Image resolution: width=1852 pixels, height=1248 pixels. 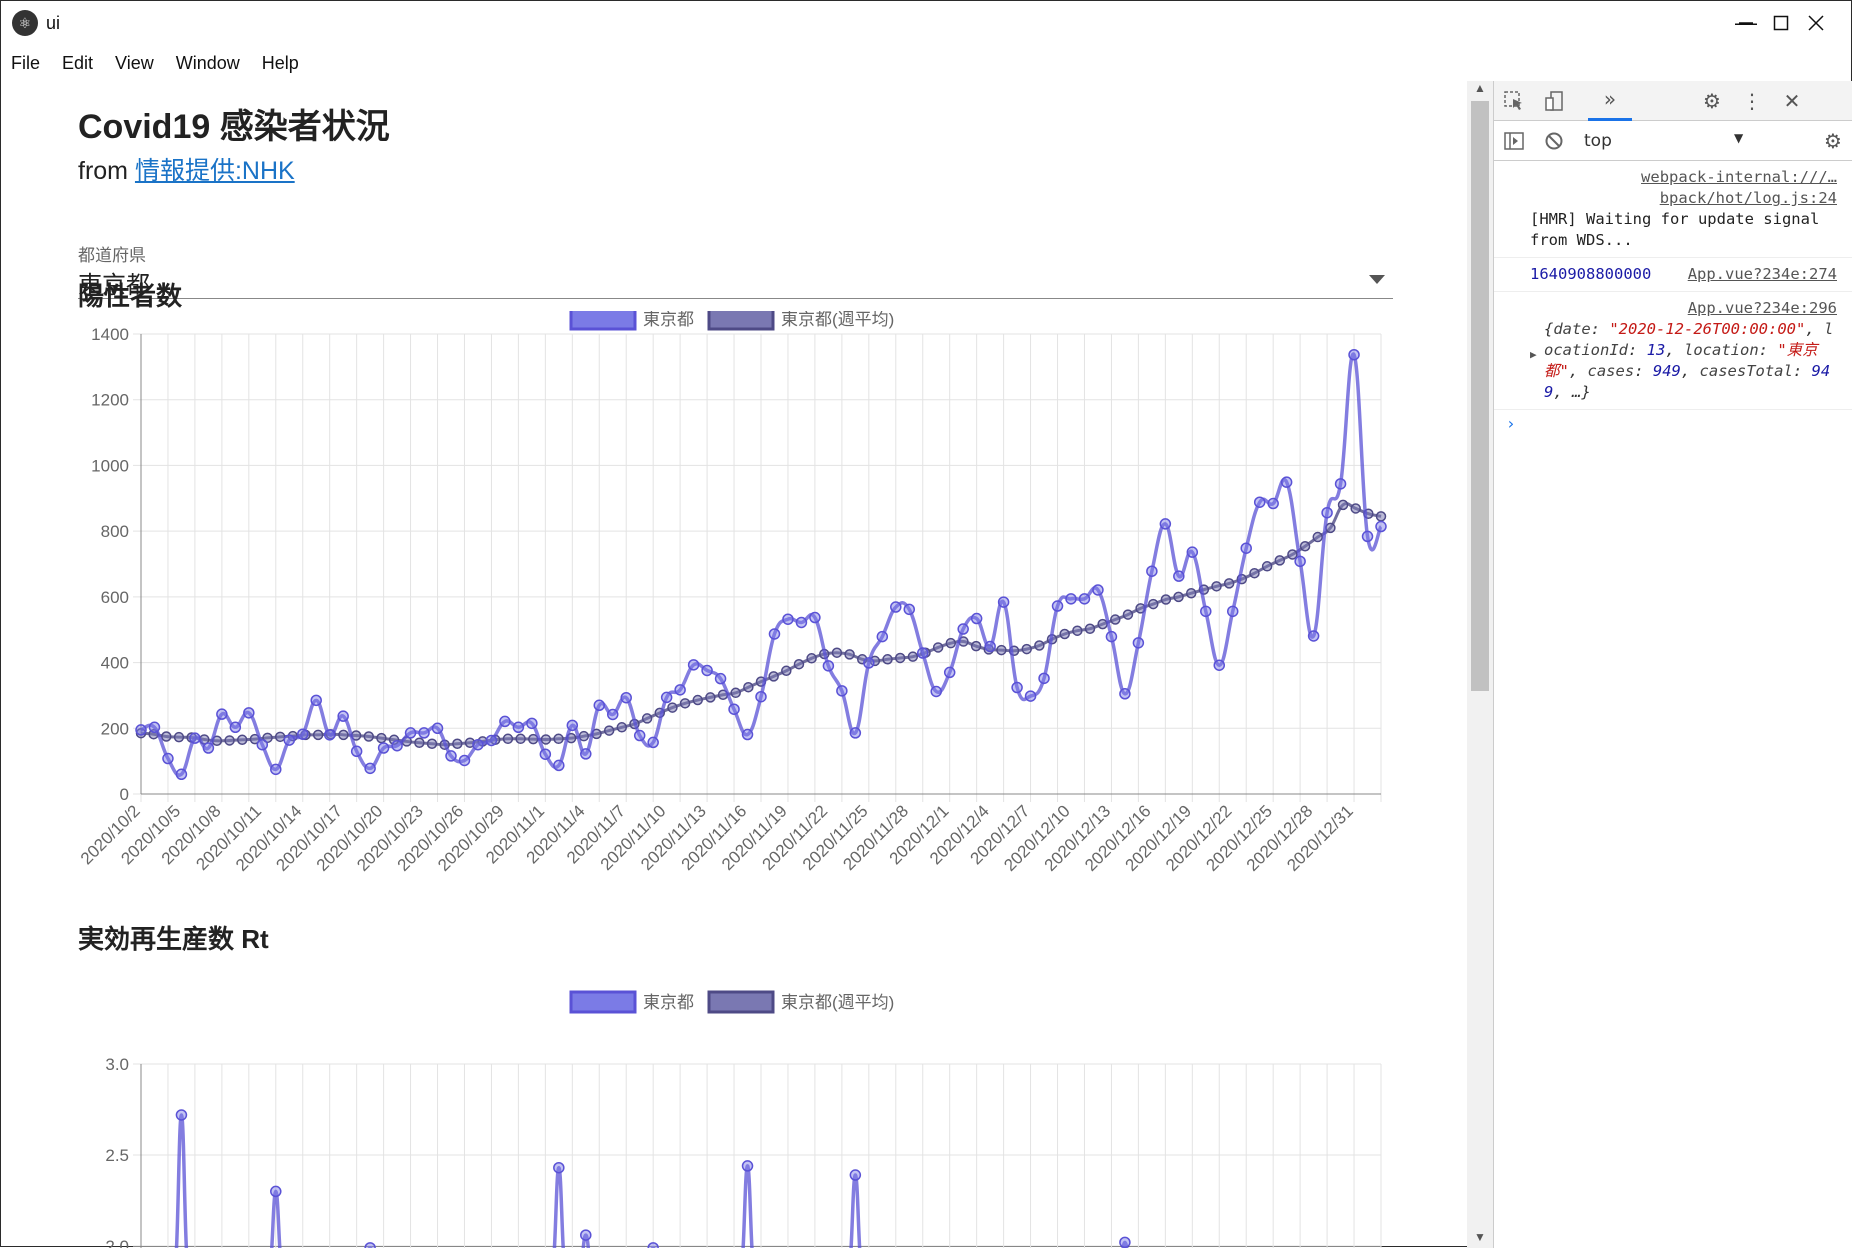 I want to click on menu-file: File, so click(x=25, y=63).